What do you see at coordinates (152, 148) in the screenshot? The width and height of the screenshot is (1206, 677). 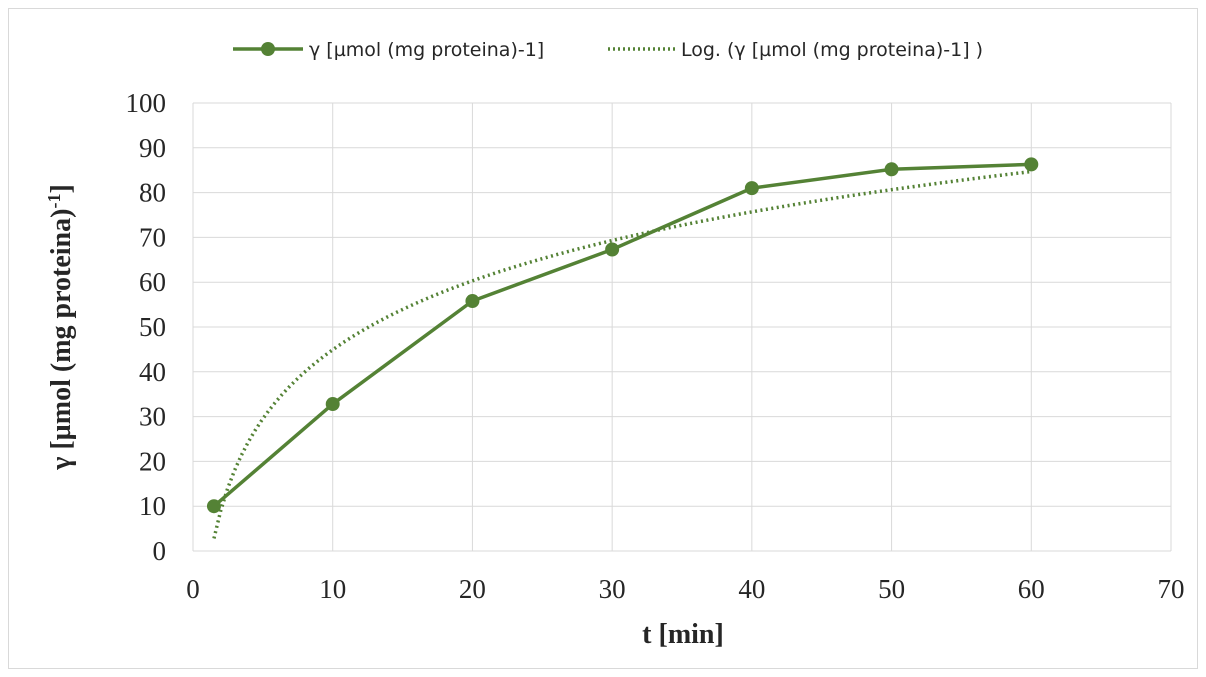 I see `y-tick-label: 90` at bounding box center [152, 148].